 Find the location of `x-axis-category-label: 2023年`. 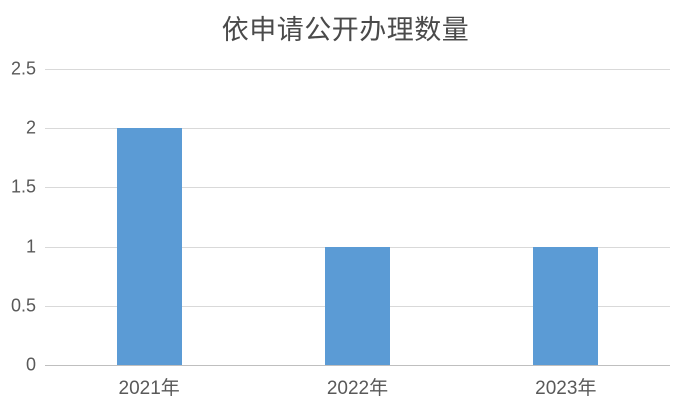

x-axis-category-label: 2023年 is located at coordinates (566, 388).